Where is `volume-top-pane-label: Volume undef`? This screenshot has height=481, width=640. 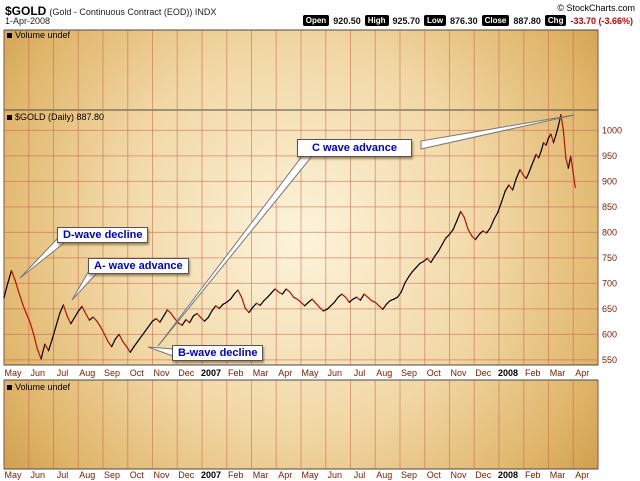
volume-top-pane-label: Volume undef is located at coordinates (38, 35).